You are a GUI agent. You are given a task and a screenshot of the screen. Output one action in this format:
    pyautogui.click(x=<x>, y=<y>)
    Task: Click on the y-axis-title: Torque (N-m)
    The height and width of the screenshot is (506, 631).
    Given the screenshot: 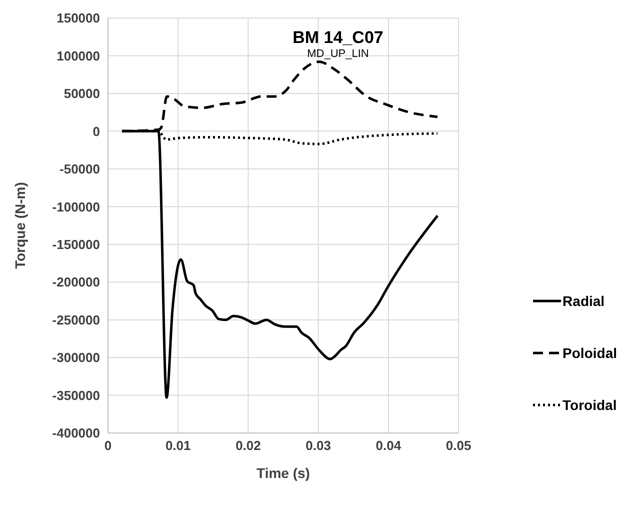 What is the action you would take?
    pyautogui.click(x=20, y=225)
    